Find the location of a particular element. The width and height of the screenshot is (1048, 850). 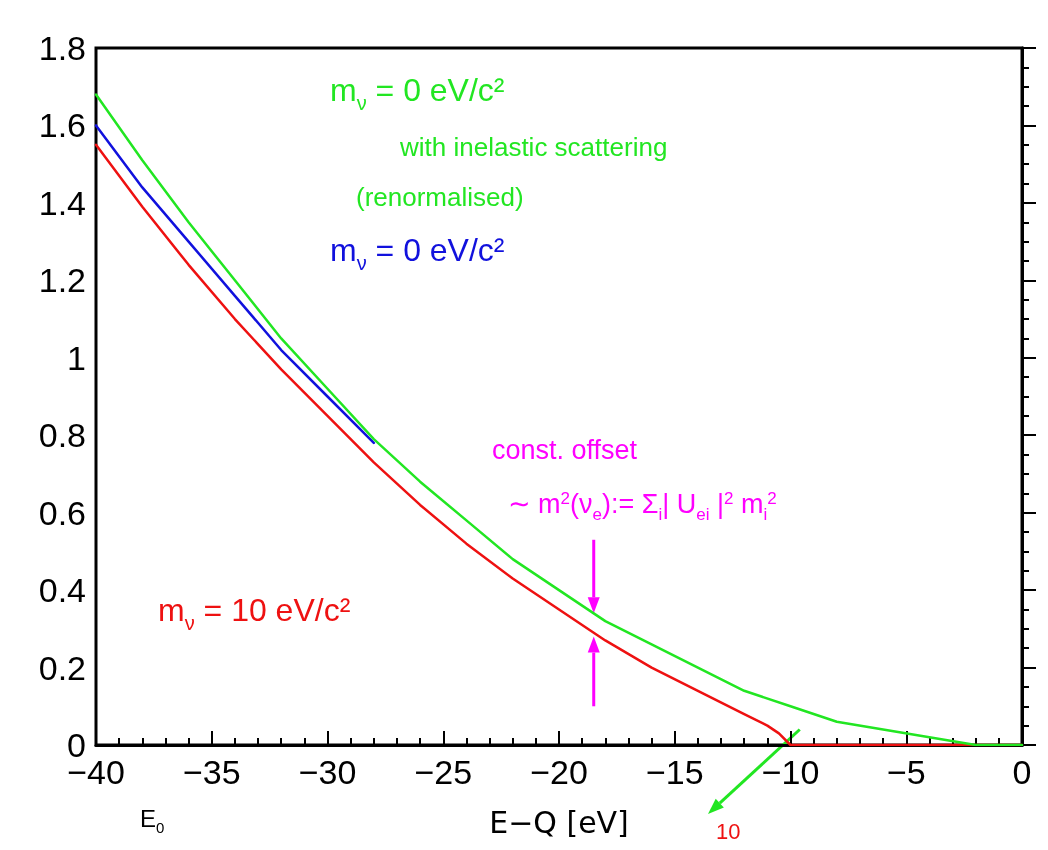

y-tick-label: 0.2 is located at coordinates (62, 667).